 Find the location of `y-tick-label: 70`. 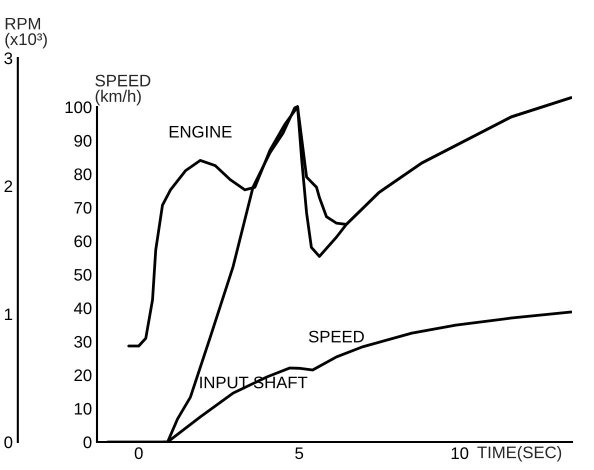

y-tick-label: 70 is located at coordinates (83, 208).